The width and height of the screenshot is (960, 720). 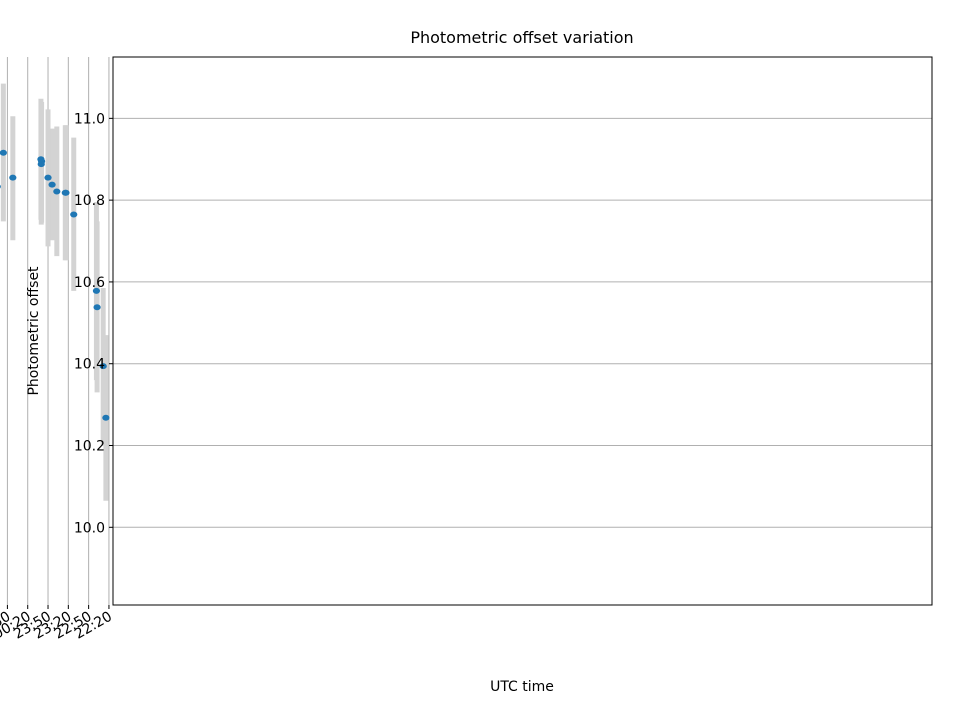 What do you see at coordinates (89, 201) in the screenshot?
I see `y-tick-label: 10.8` at bounding box center [89, 201].